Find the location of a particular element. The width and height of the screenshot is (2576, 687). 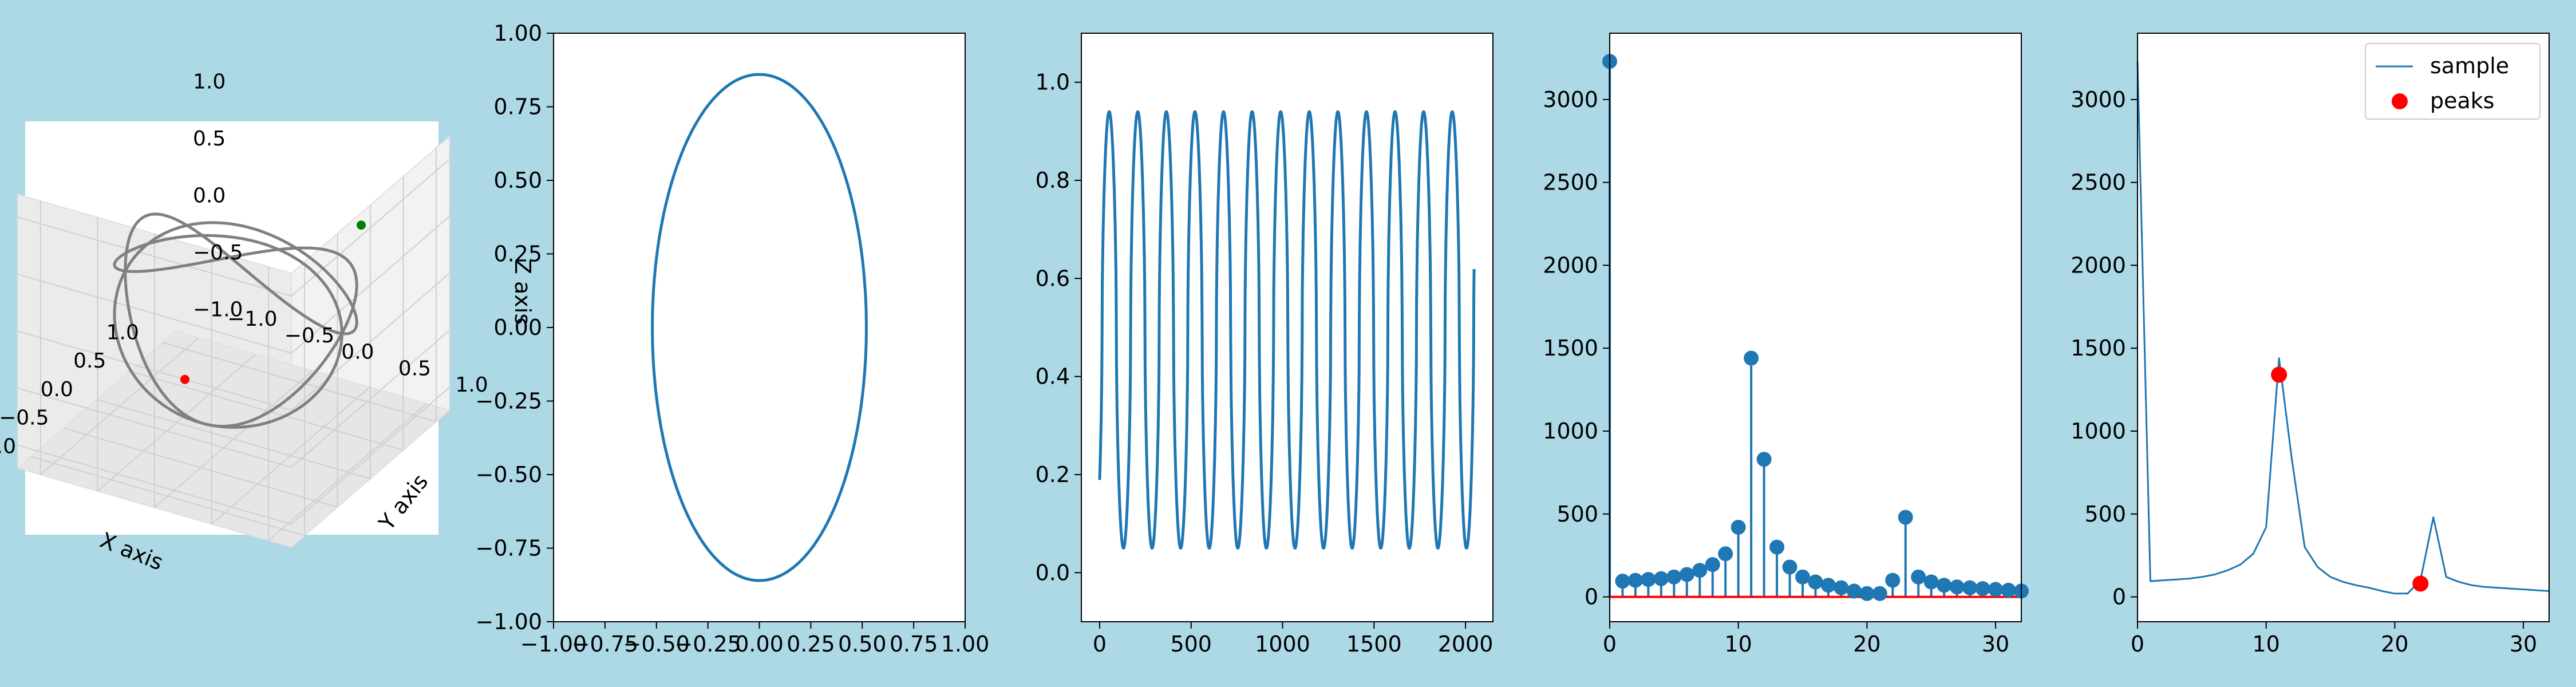

panel-peaks-plot-area is located at coordinates (2343, 328).